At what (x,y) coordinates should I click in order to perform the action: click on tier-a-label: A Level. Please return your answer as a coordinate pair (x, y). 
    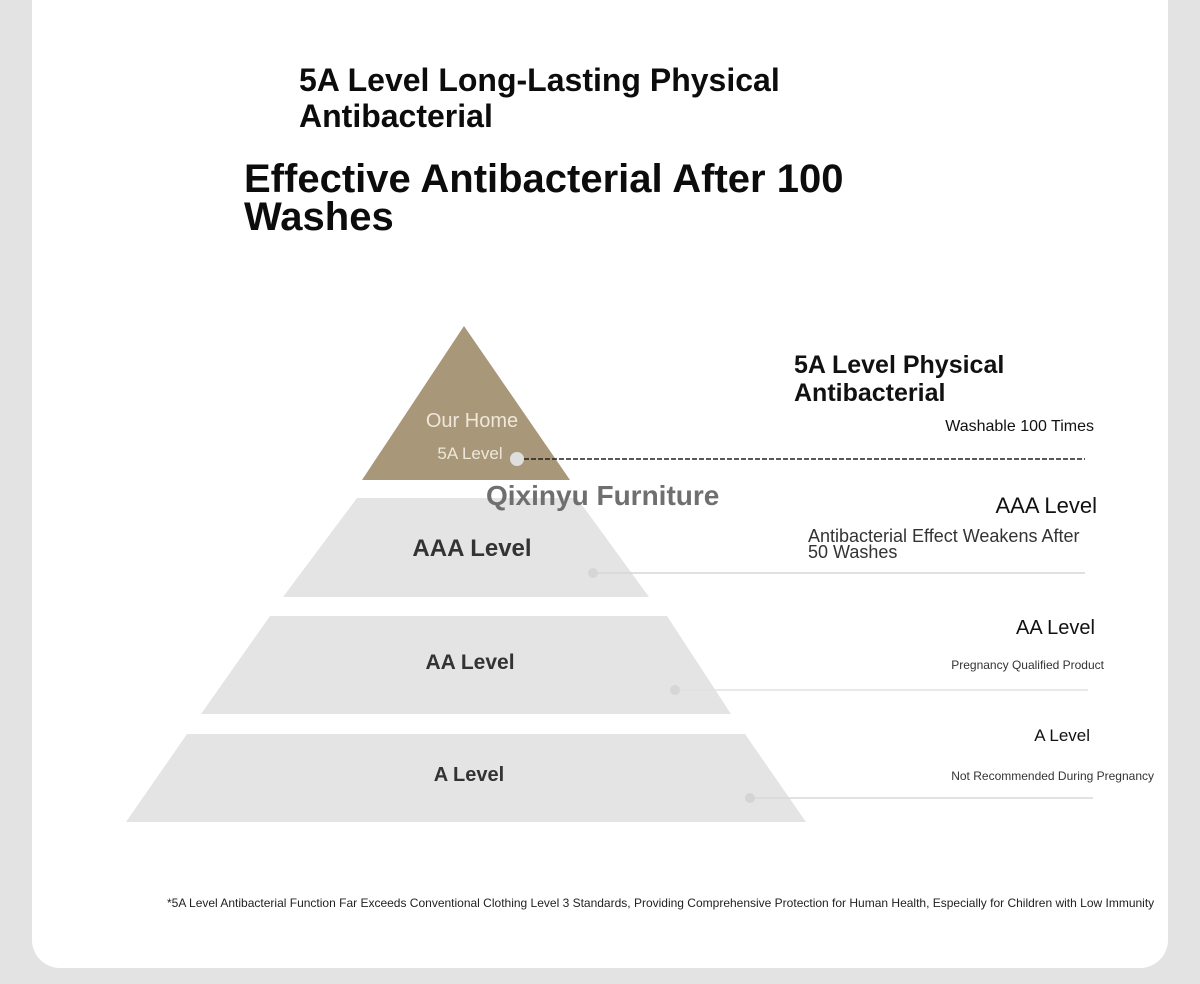
    Looking at the image, I should click on (469, 775).